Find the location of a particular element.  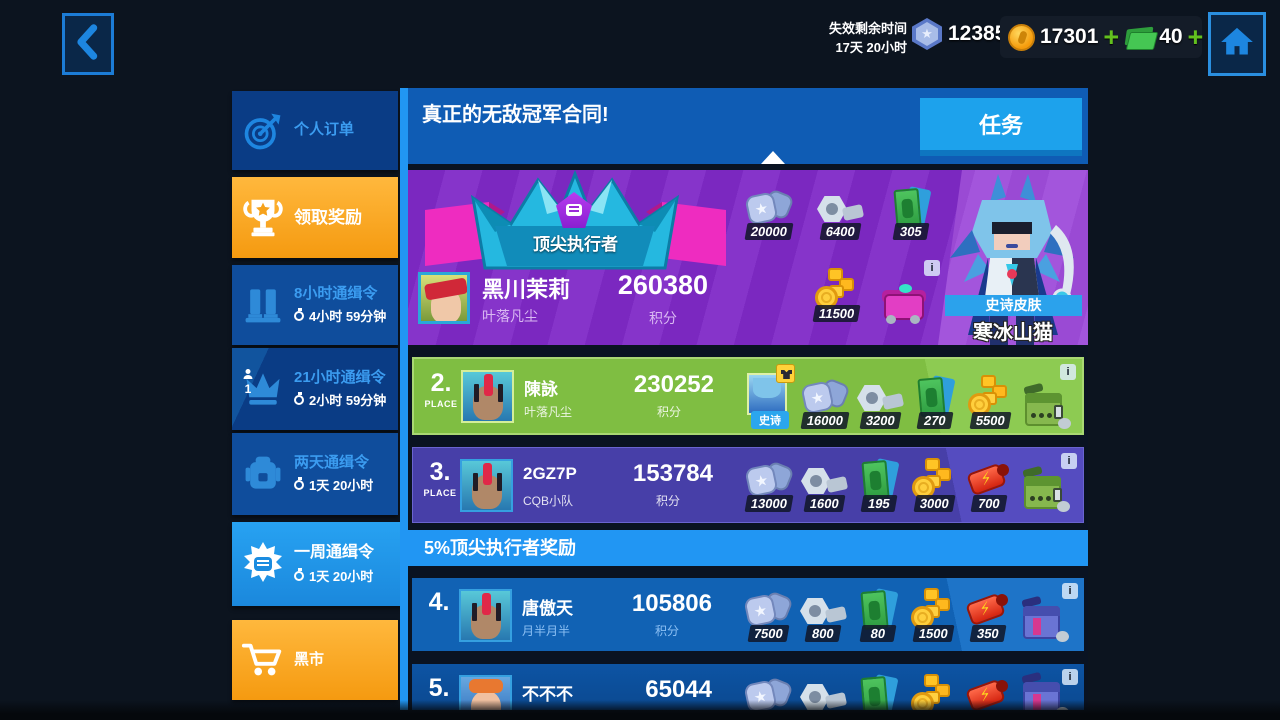

back-button is located at coordinates (88, 44).